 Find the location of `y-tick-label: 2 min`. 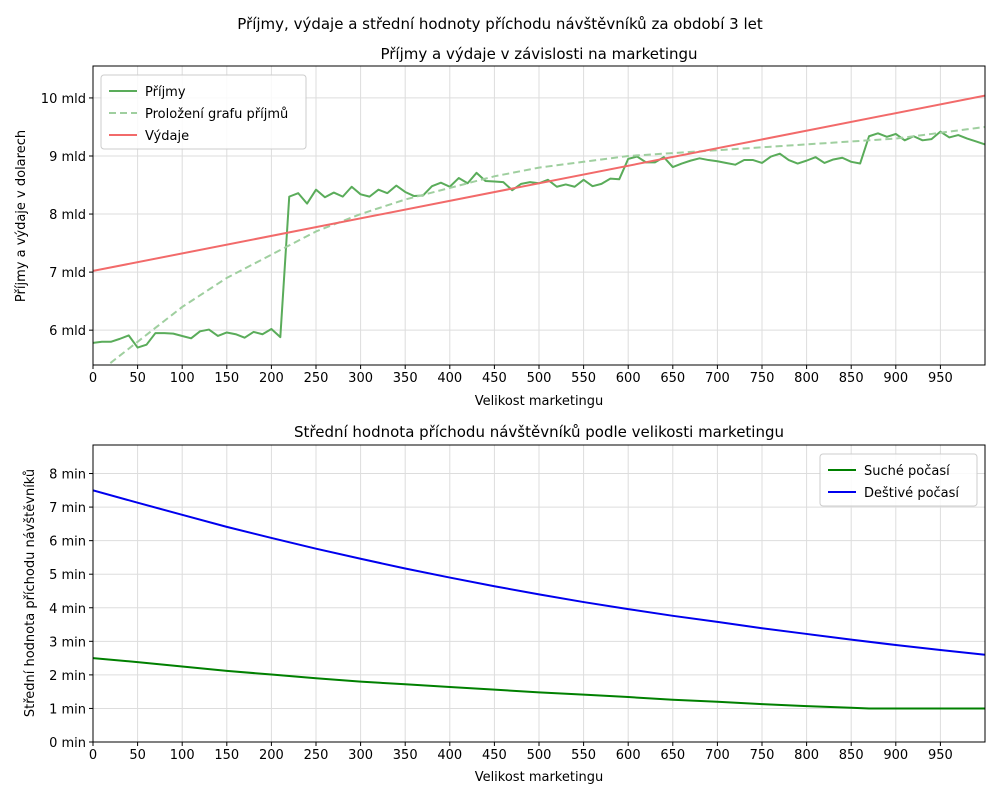

y-tick-label: 2 min is located at coordinates (67, 676).